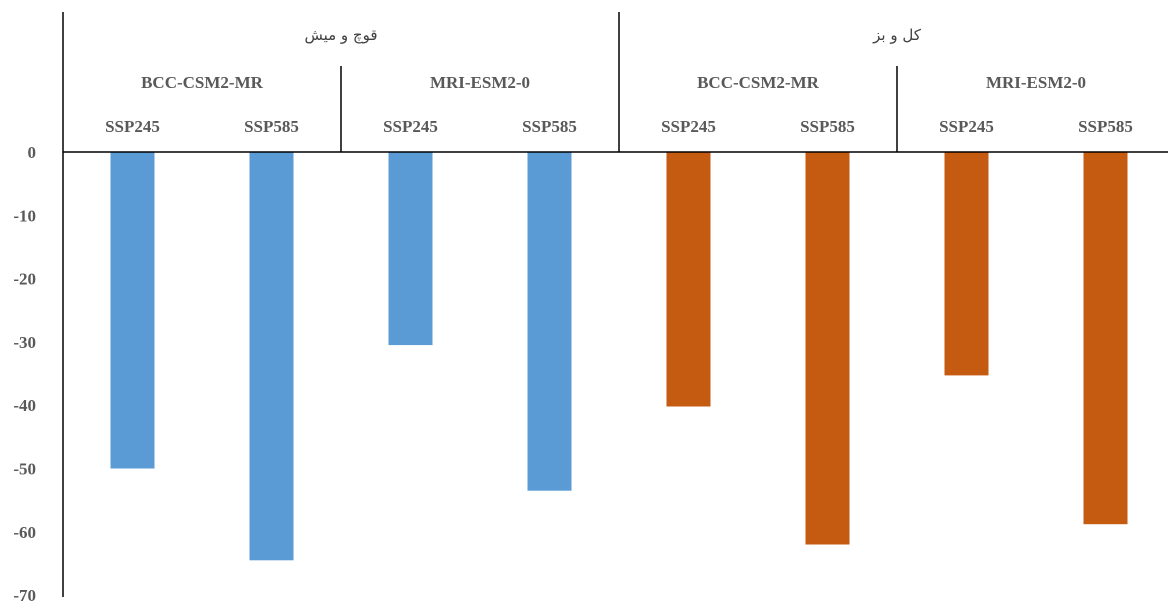  Describe the element at coordinates (340, 35) in the screenshot. I see `group-label: قوچ و میش` at that location.